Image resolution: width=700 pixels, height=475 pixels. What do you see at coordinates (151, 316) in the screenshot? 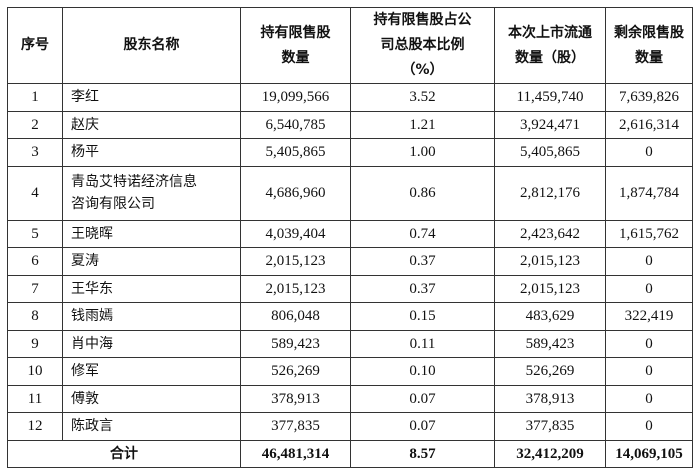
I see `cell-name: 钱雨嫣` at bounding box center [151, 316].